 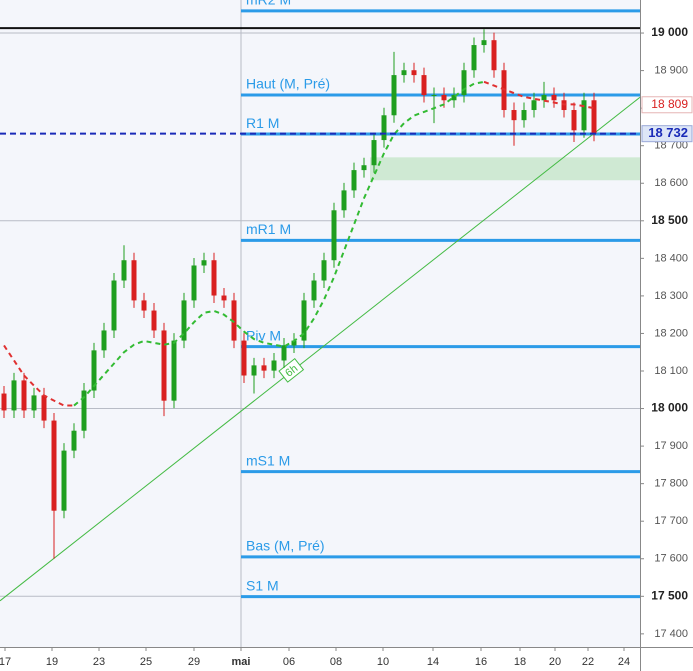 What do you see at coordinates (520, 662) in the screenshot?
I see `x-tick-label: 18` at bounding box center [520, 662].